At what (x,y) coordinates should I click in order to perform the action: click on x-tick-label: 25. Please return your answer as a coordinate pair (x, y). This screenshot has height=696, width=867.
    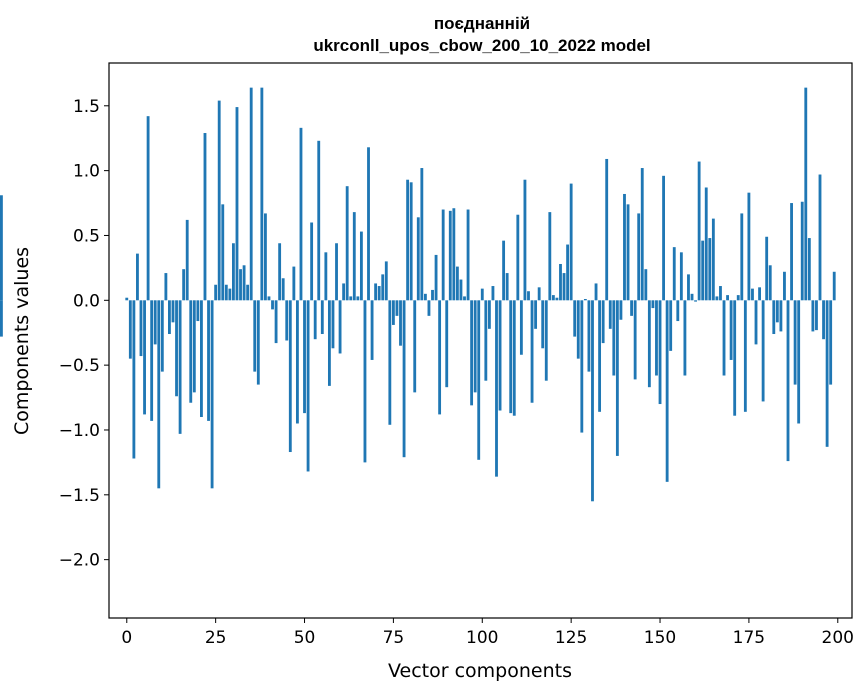
    Looking at the image, I should click on (216, 638).